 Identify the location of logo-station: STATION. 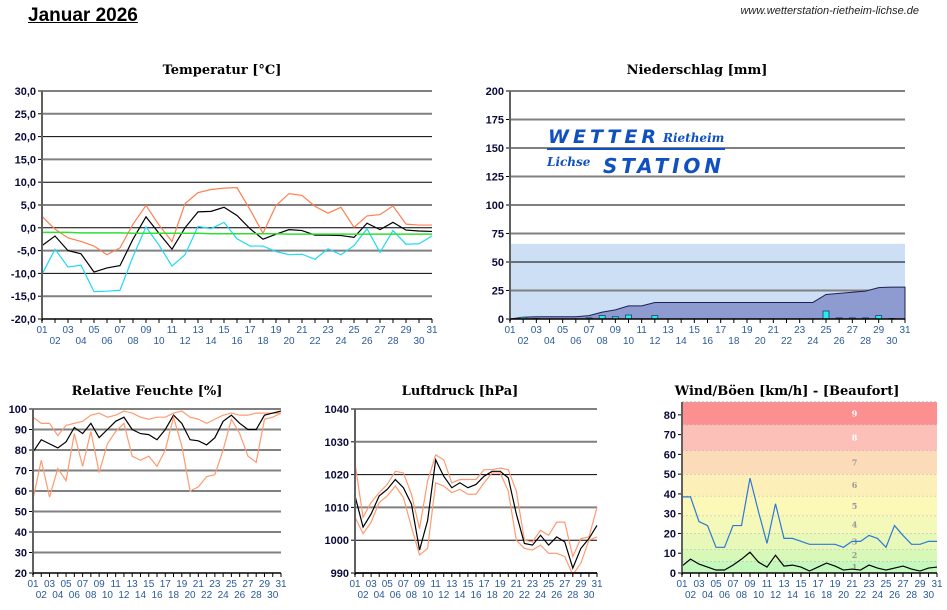
(662, 166).